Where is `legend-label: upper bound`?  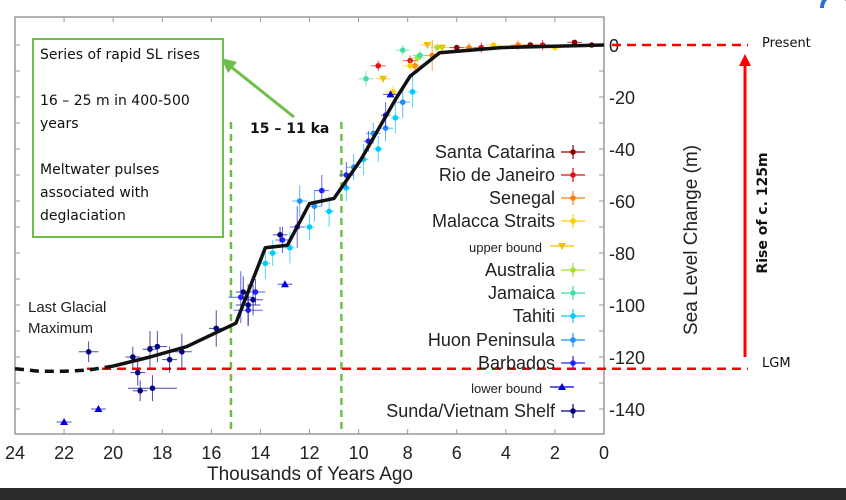
legend-label: upper bound is located at coordinates (505, 247).